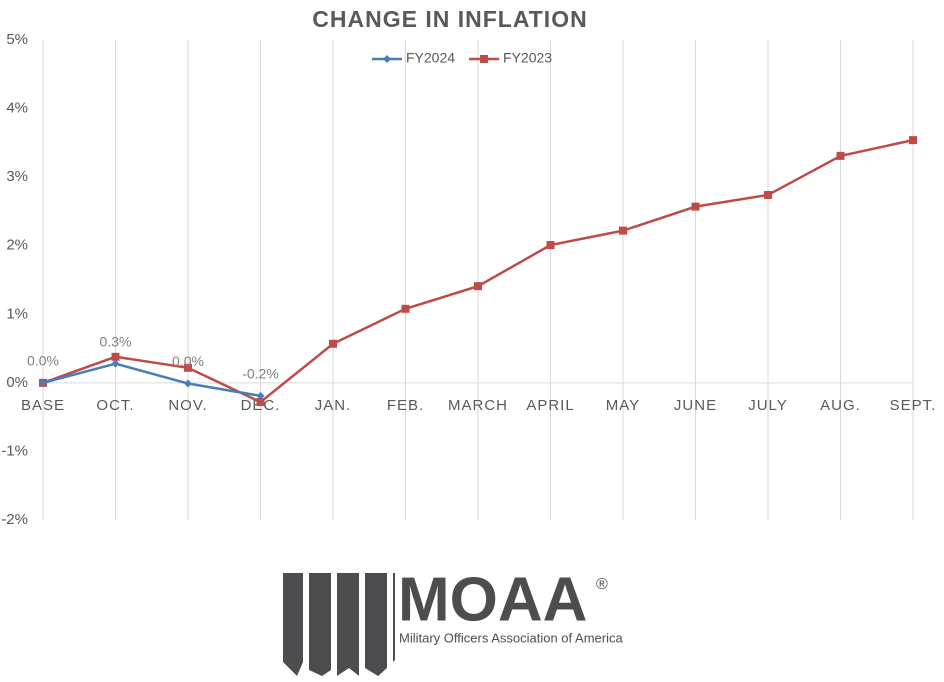  I want to click on logo-name: MOAA, so click(492, 599).